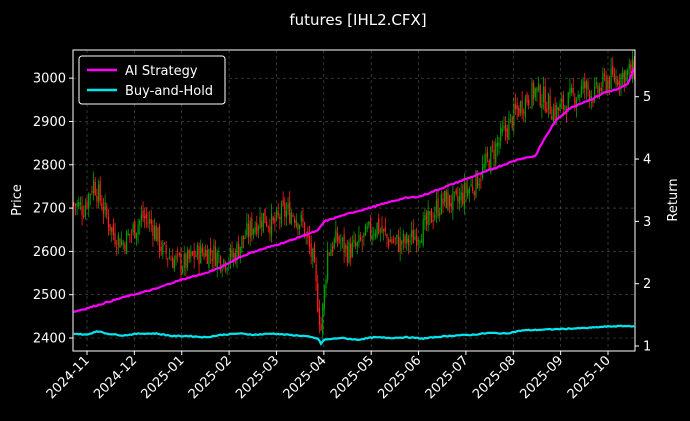 Image resolution: width=690 pixels, height=421 pixels. I want to click on legend: AI Strategy Buy-and-Hold, so click(152, 80).